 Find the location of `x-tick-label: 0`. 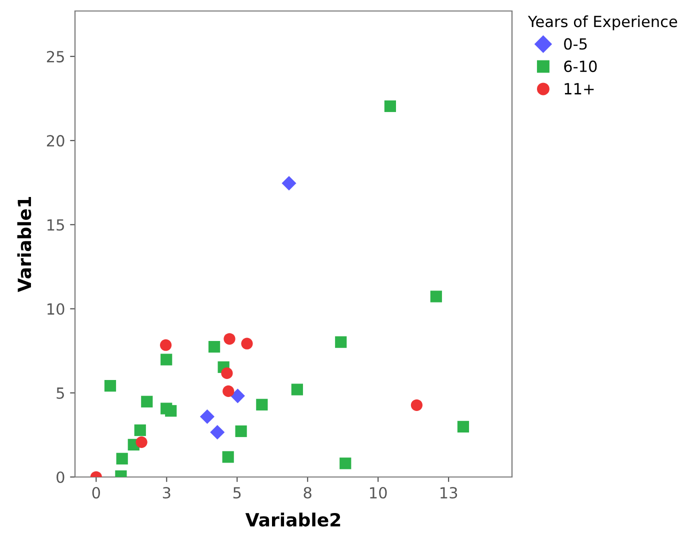

x-tick-label: 0 is located at coordinates (96, 492).